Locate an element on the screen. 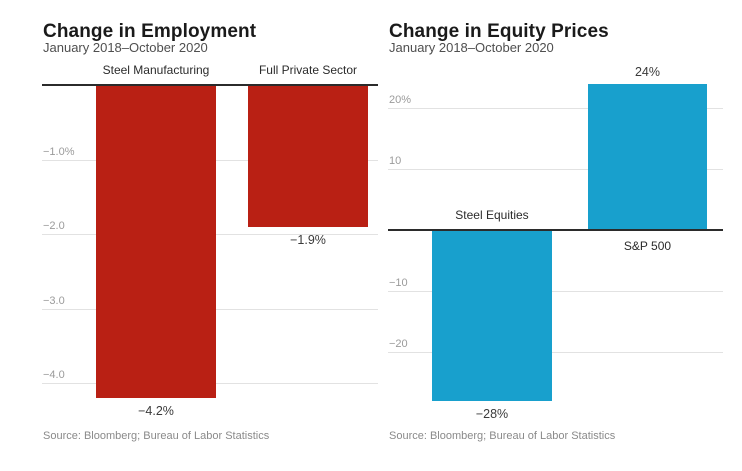 The height and width of the screenshot is (471, 742). category-label: Steel Manufacturing is located at coordinates (156, 70).